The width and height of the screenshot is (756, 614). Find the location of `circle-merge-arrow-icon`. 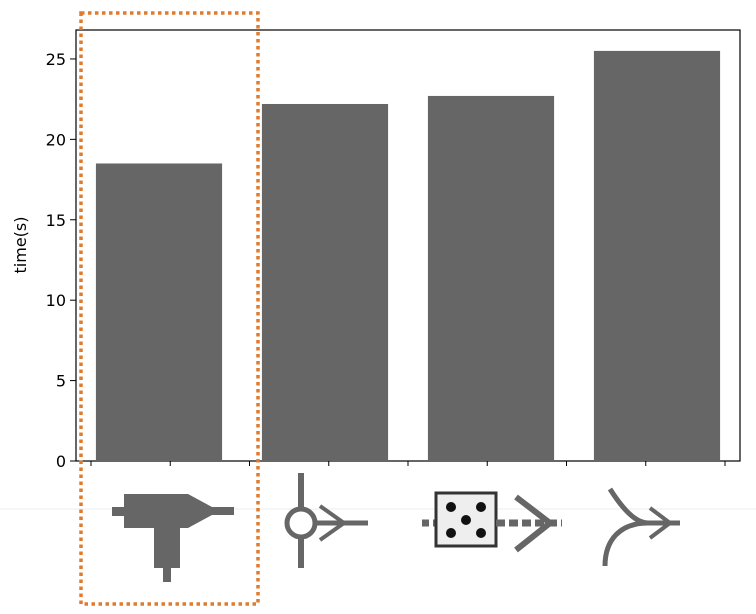

circle-merge-arrow-icon is located at coordinates (326, 520).